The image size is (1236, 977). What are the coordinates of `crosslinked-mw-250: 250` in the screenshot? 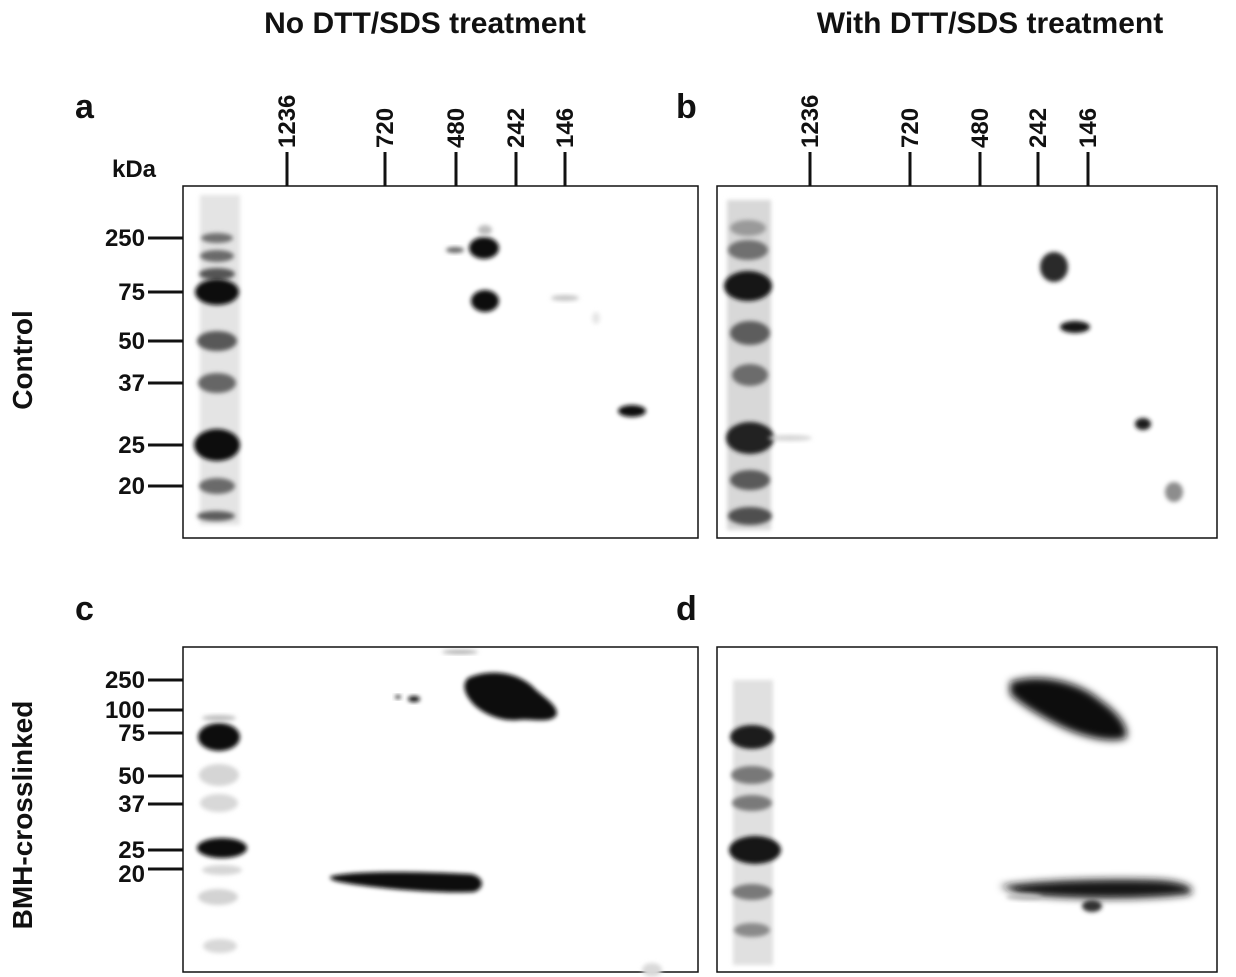 It's located at (125, 680).